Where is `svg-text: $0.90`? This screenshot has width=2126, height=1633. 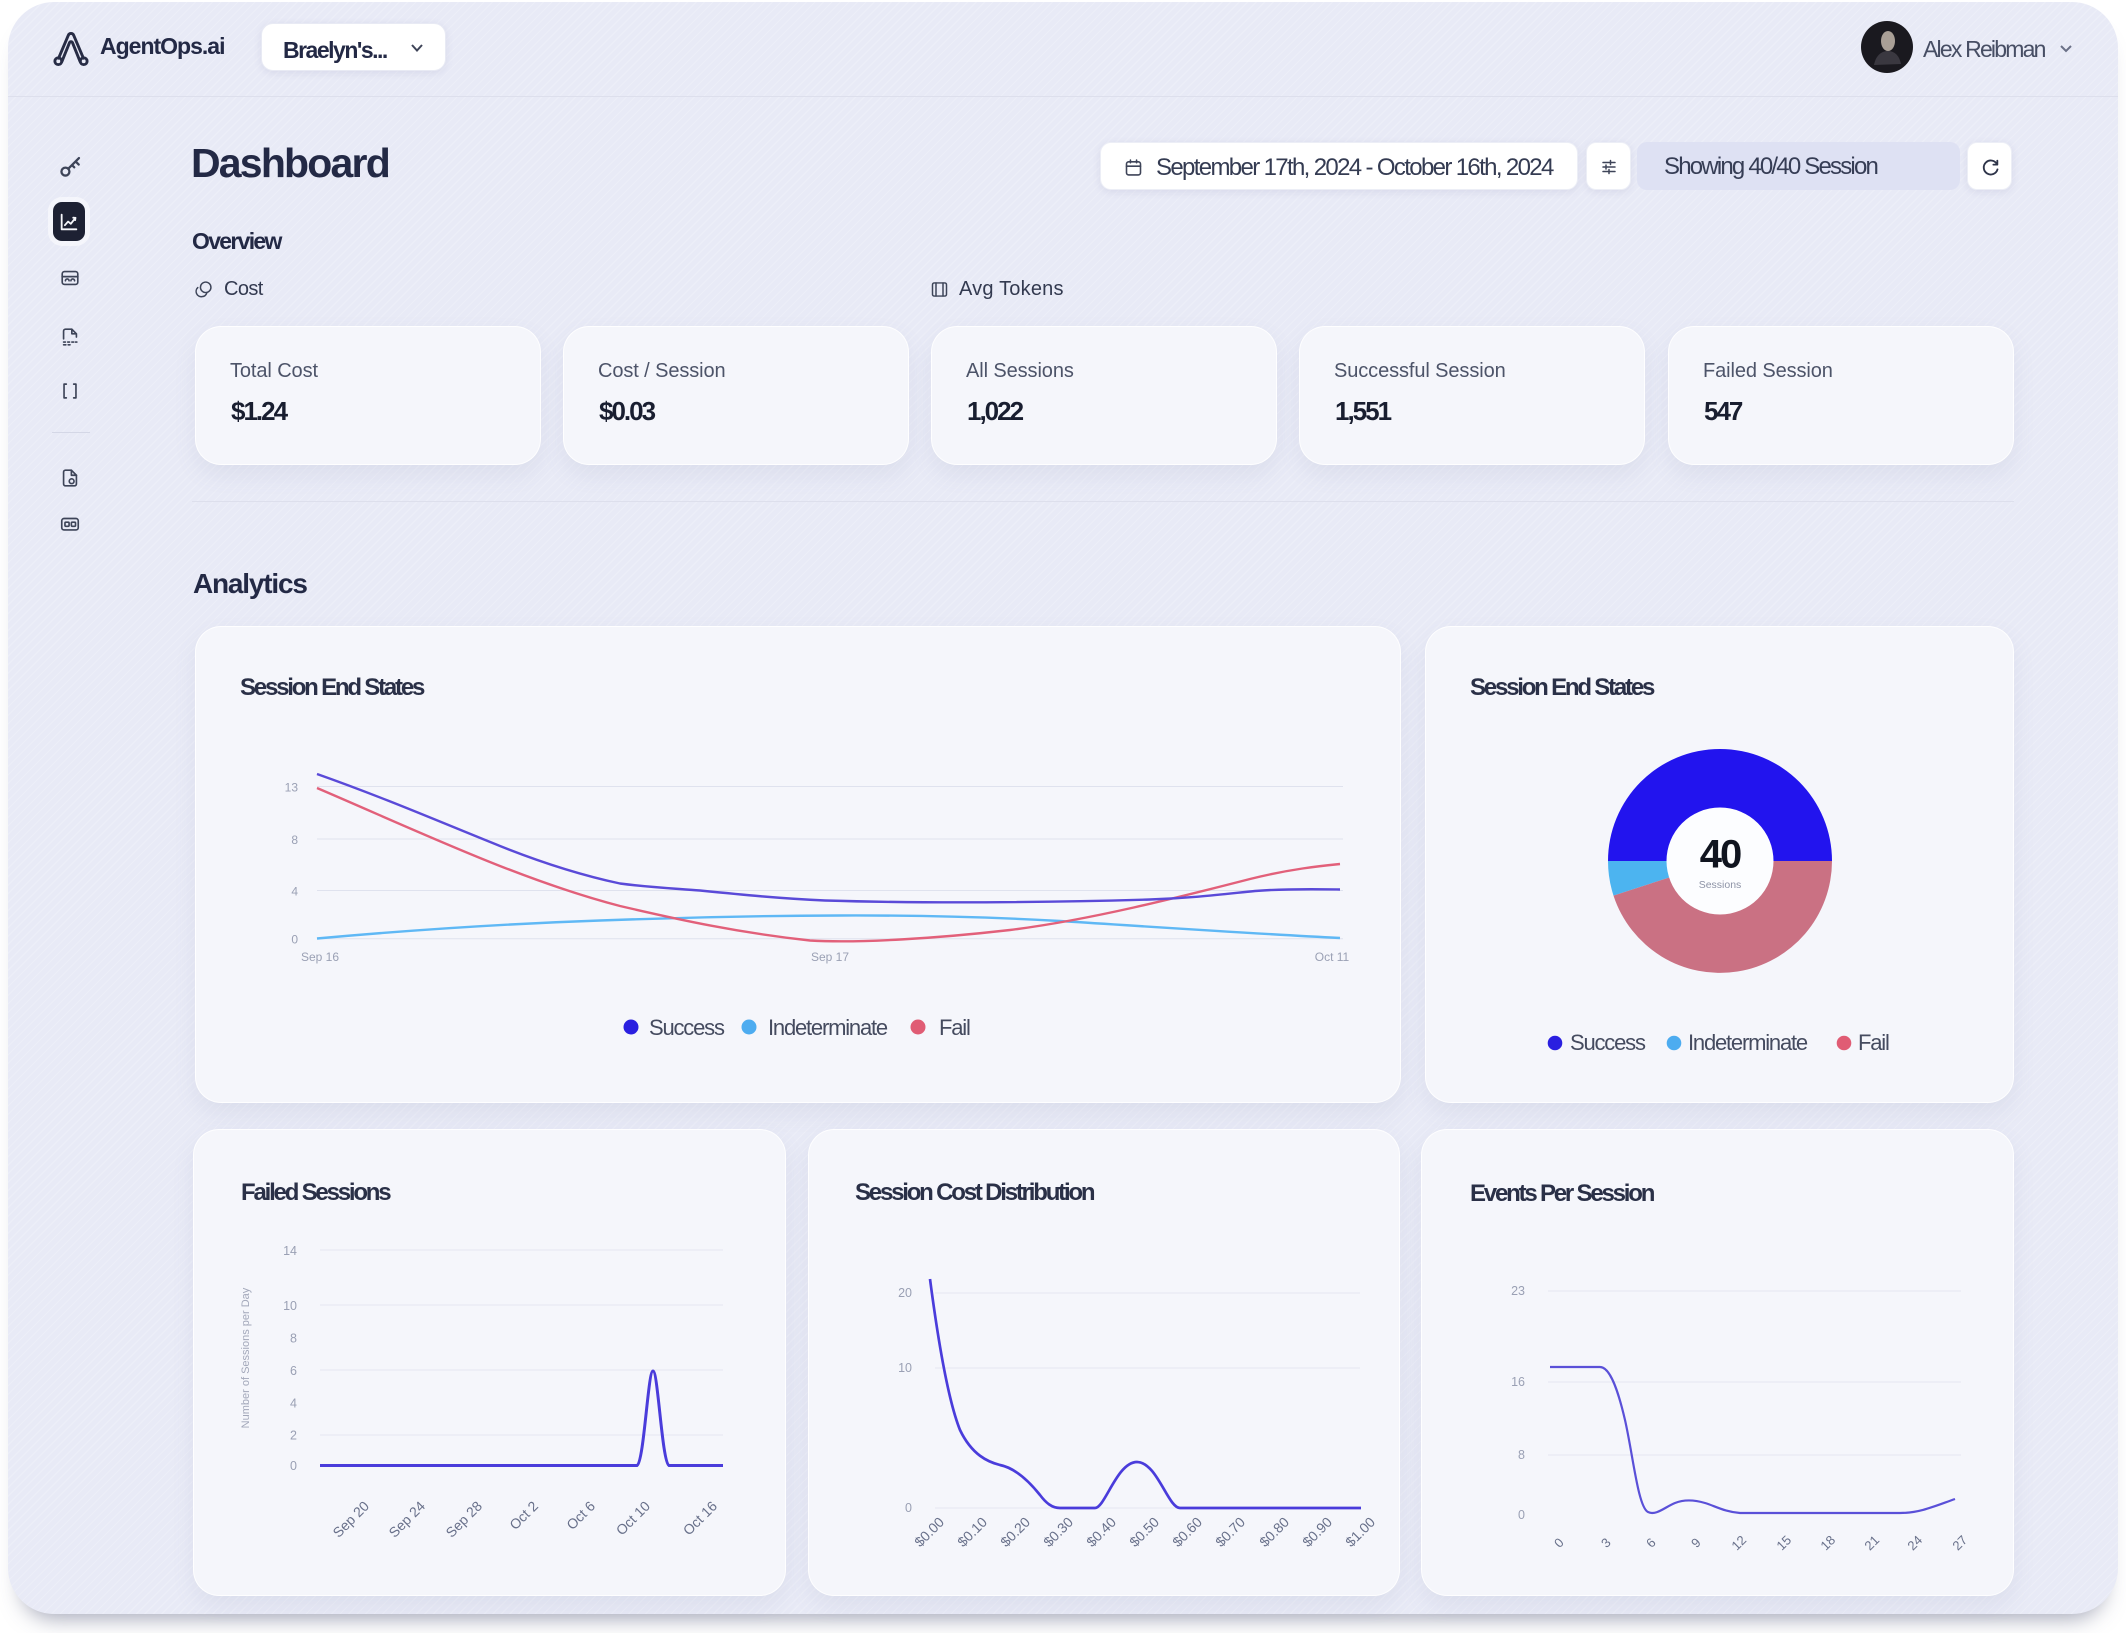
svg-text: $0.90 is located at coordinates (1317, 1532).